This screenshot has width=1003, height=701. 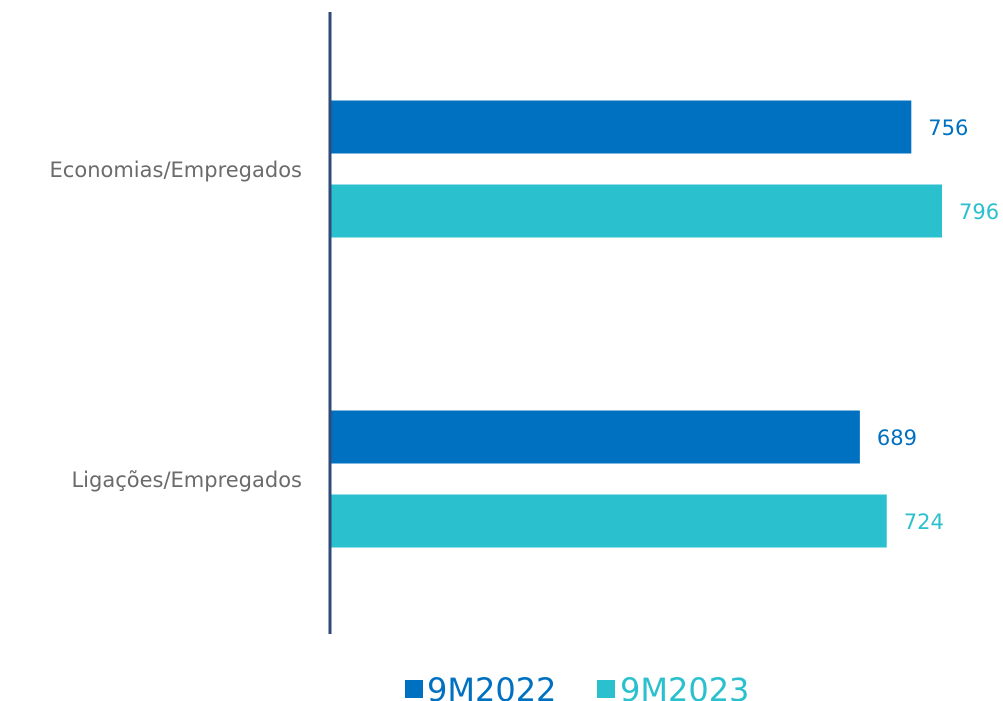 What do you see at coordinates (577, 686) in the screenshot?
I see `legend: 9M2022 9M2023` at bounding box center [577, 686].